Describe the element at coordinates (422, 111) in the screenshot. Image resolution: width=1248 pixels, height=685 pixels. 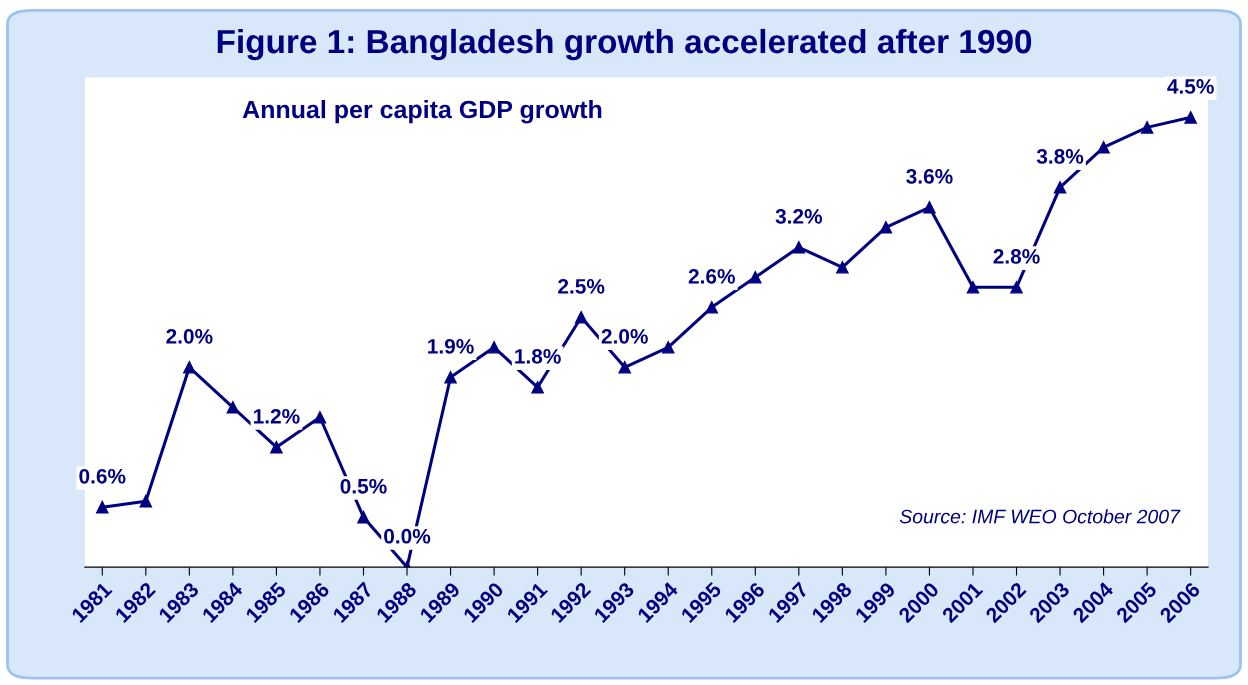
I see `text: Annual per capita GDP growth` at that location.